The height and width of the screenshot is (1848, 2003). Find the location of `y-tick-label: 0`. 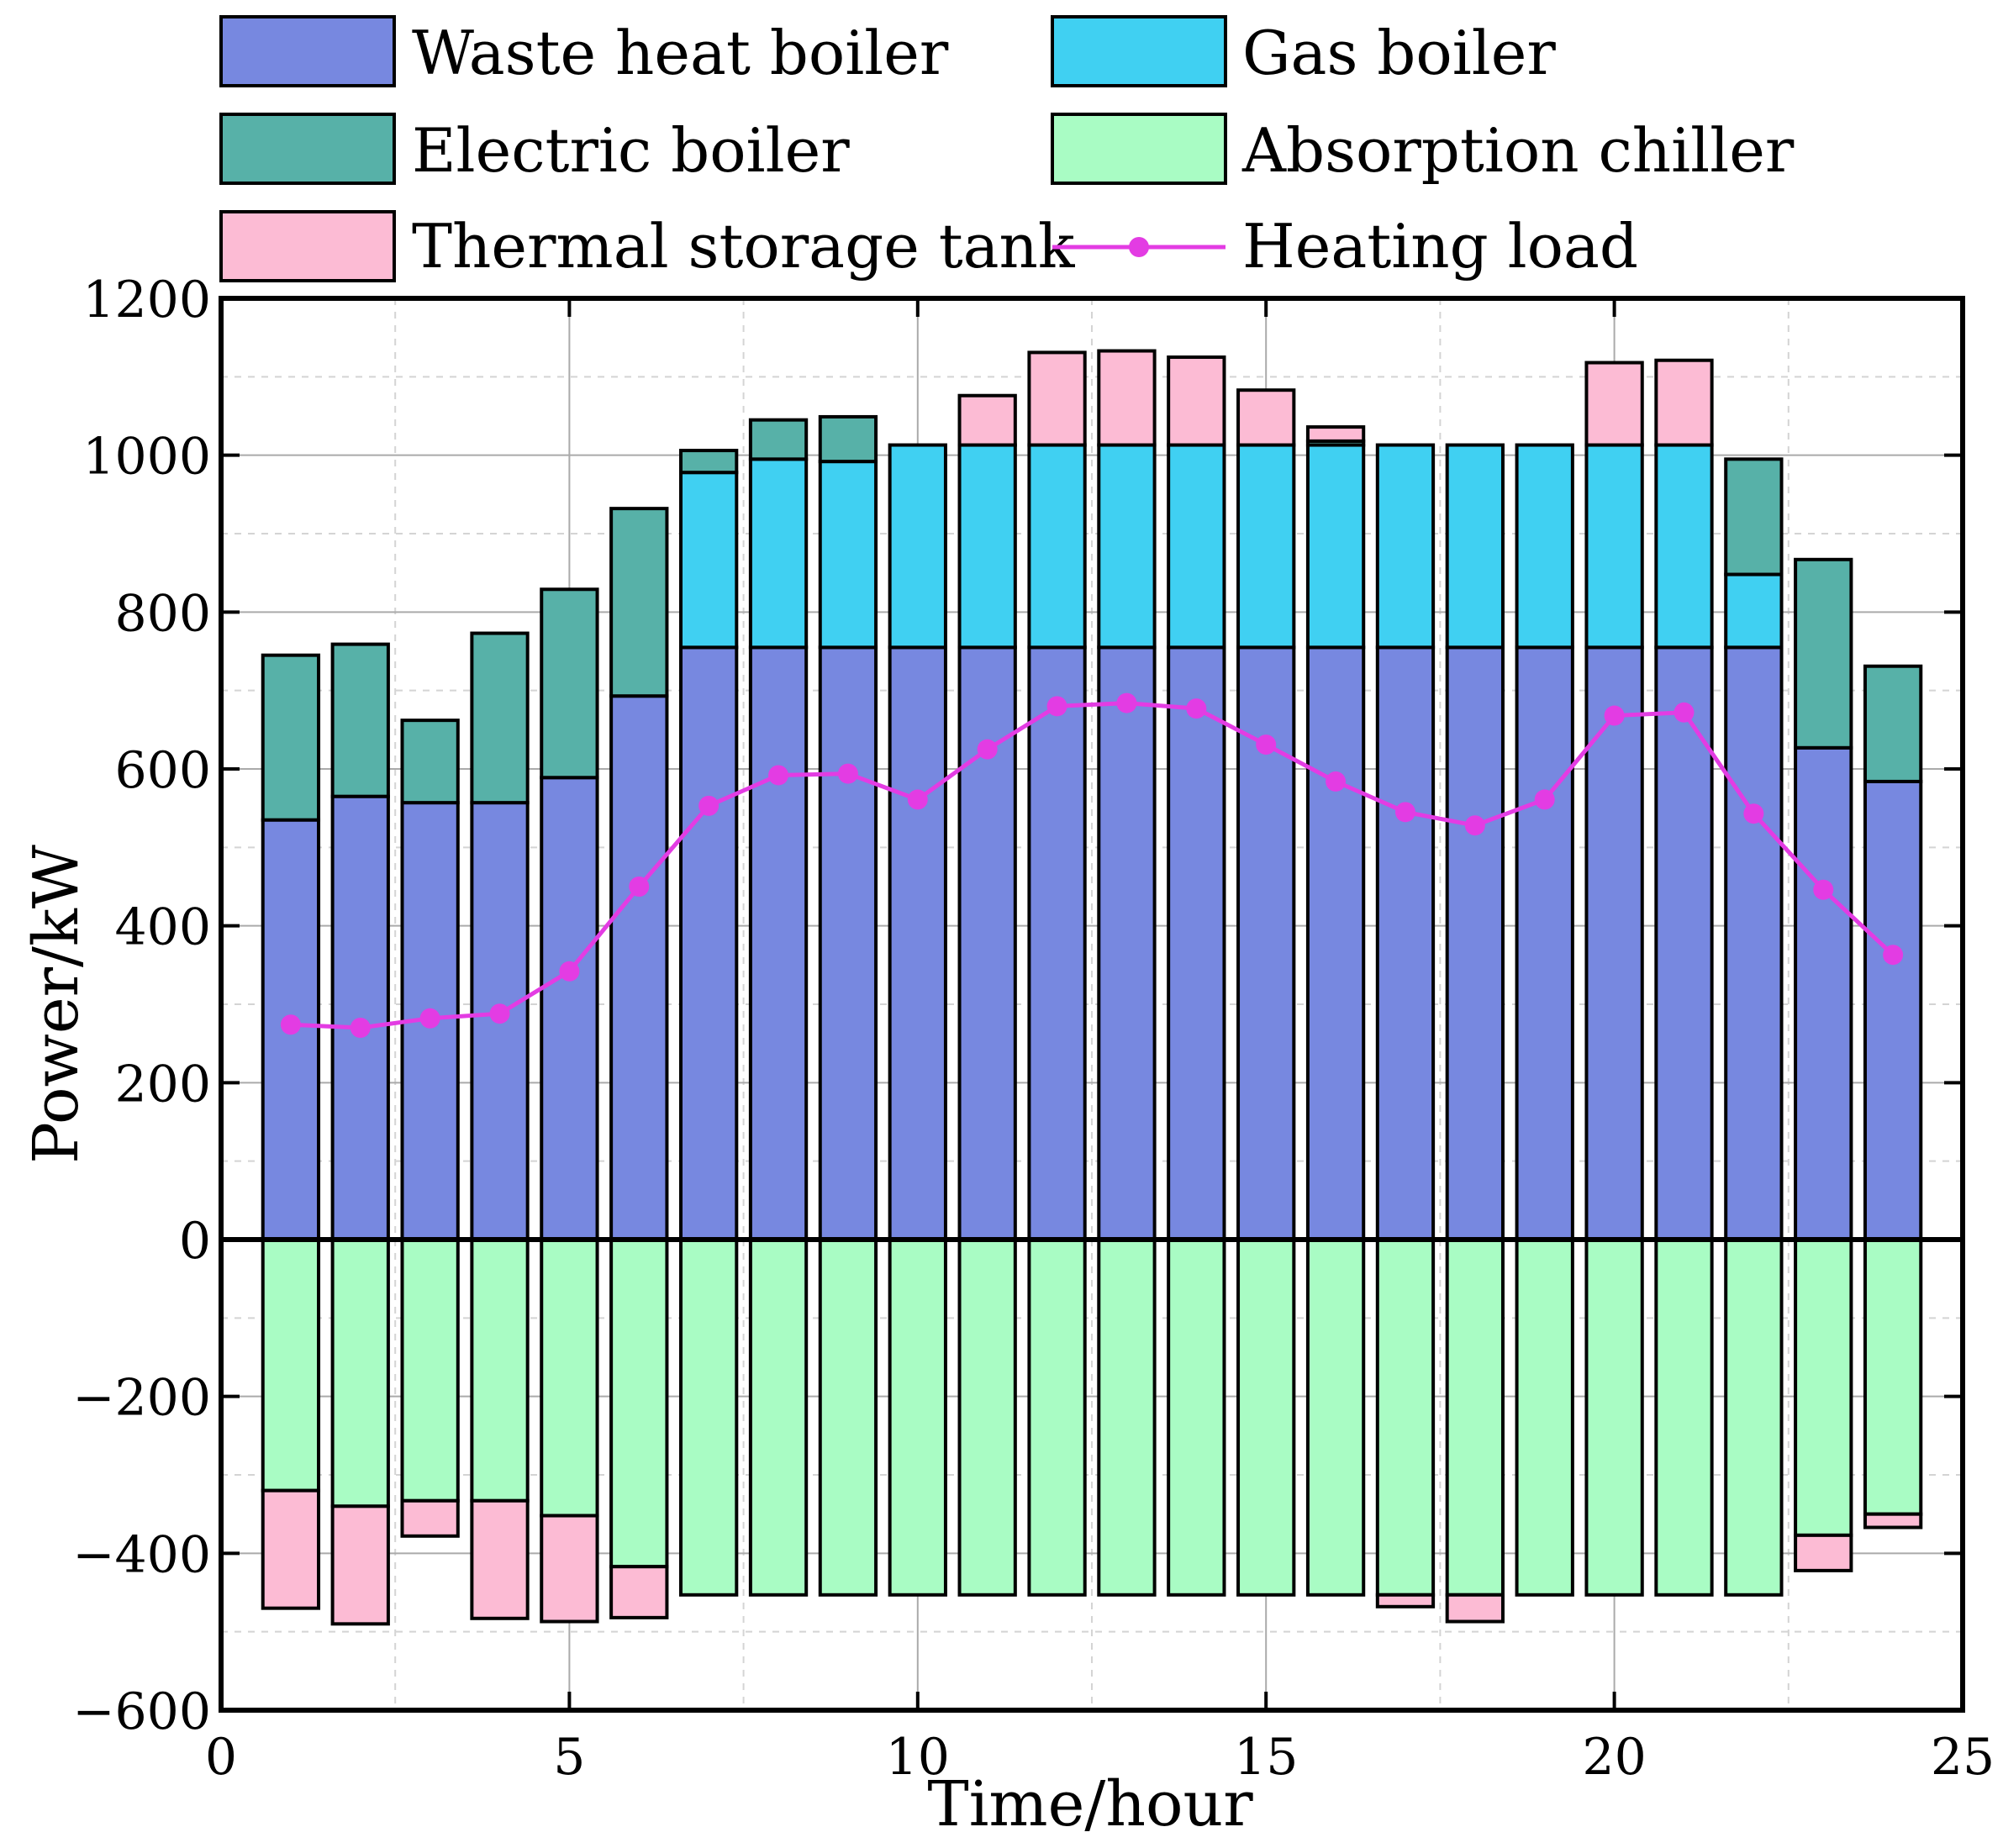

y-tick-label: 0 is located at coordinates (195, 1241).